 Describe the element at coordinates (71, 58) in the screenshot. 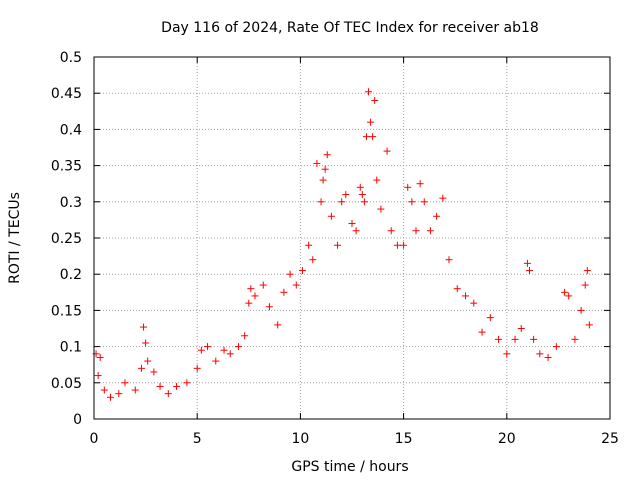

I see `y-tick-label: 0.5` at that location.